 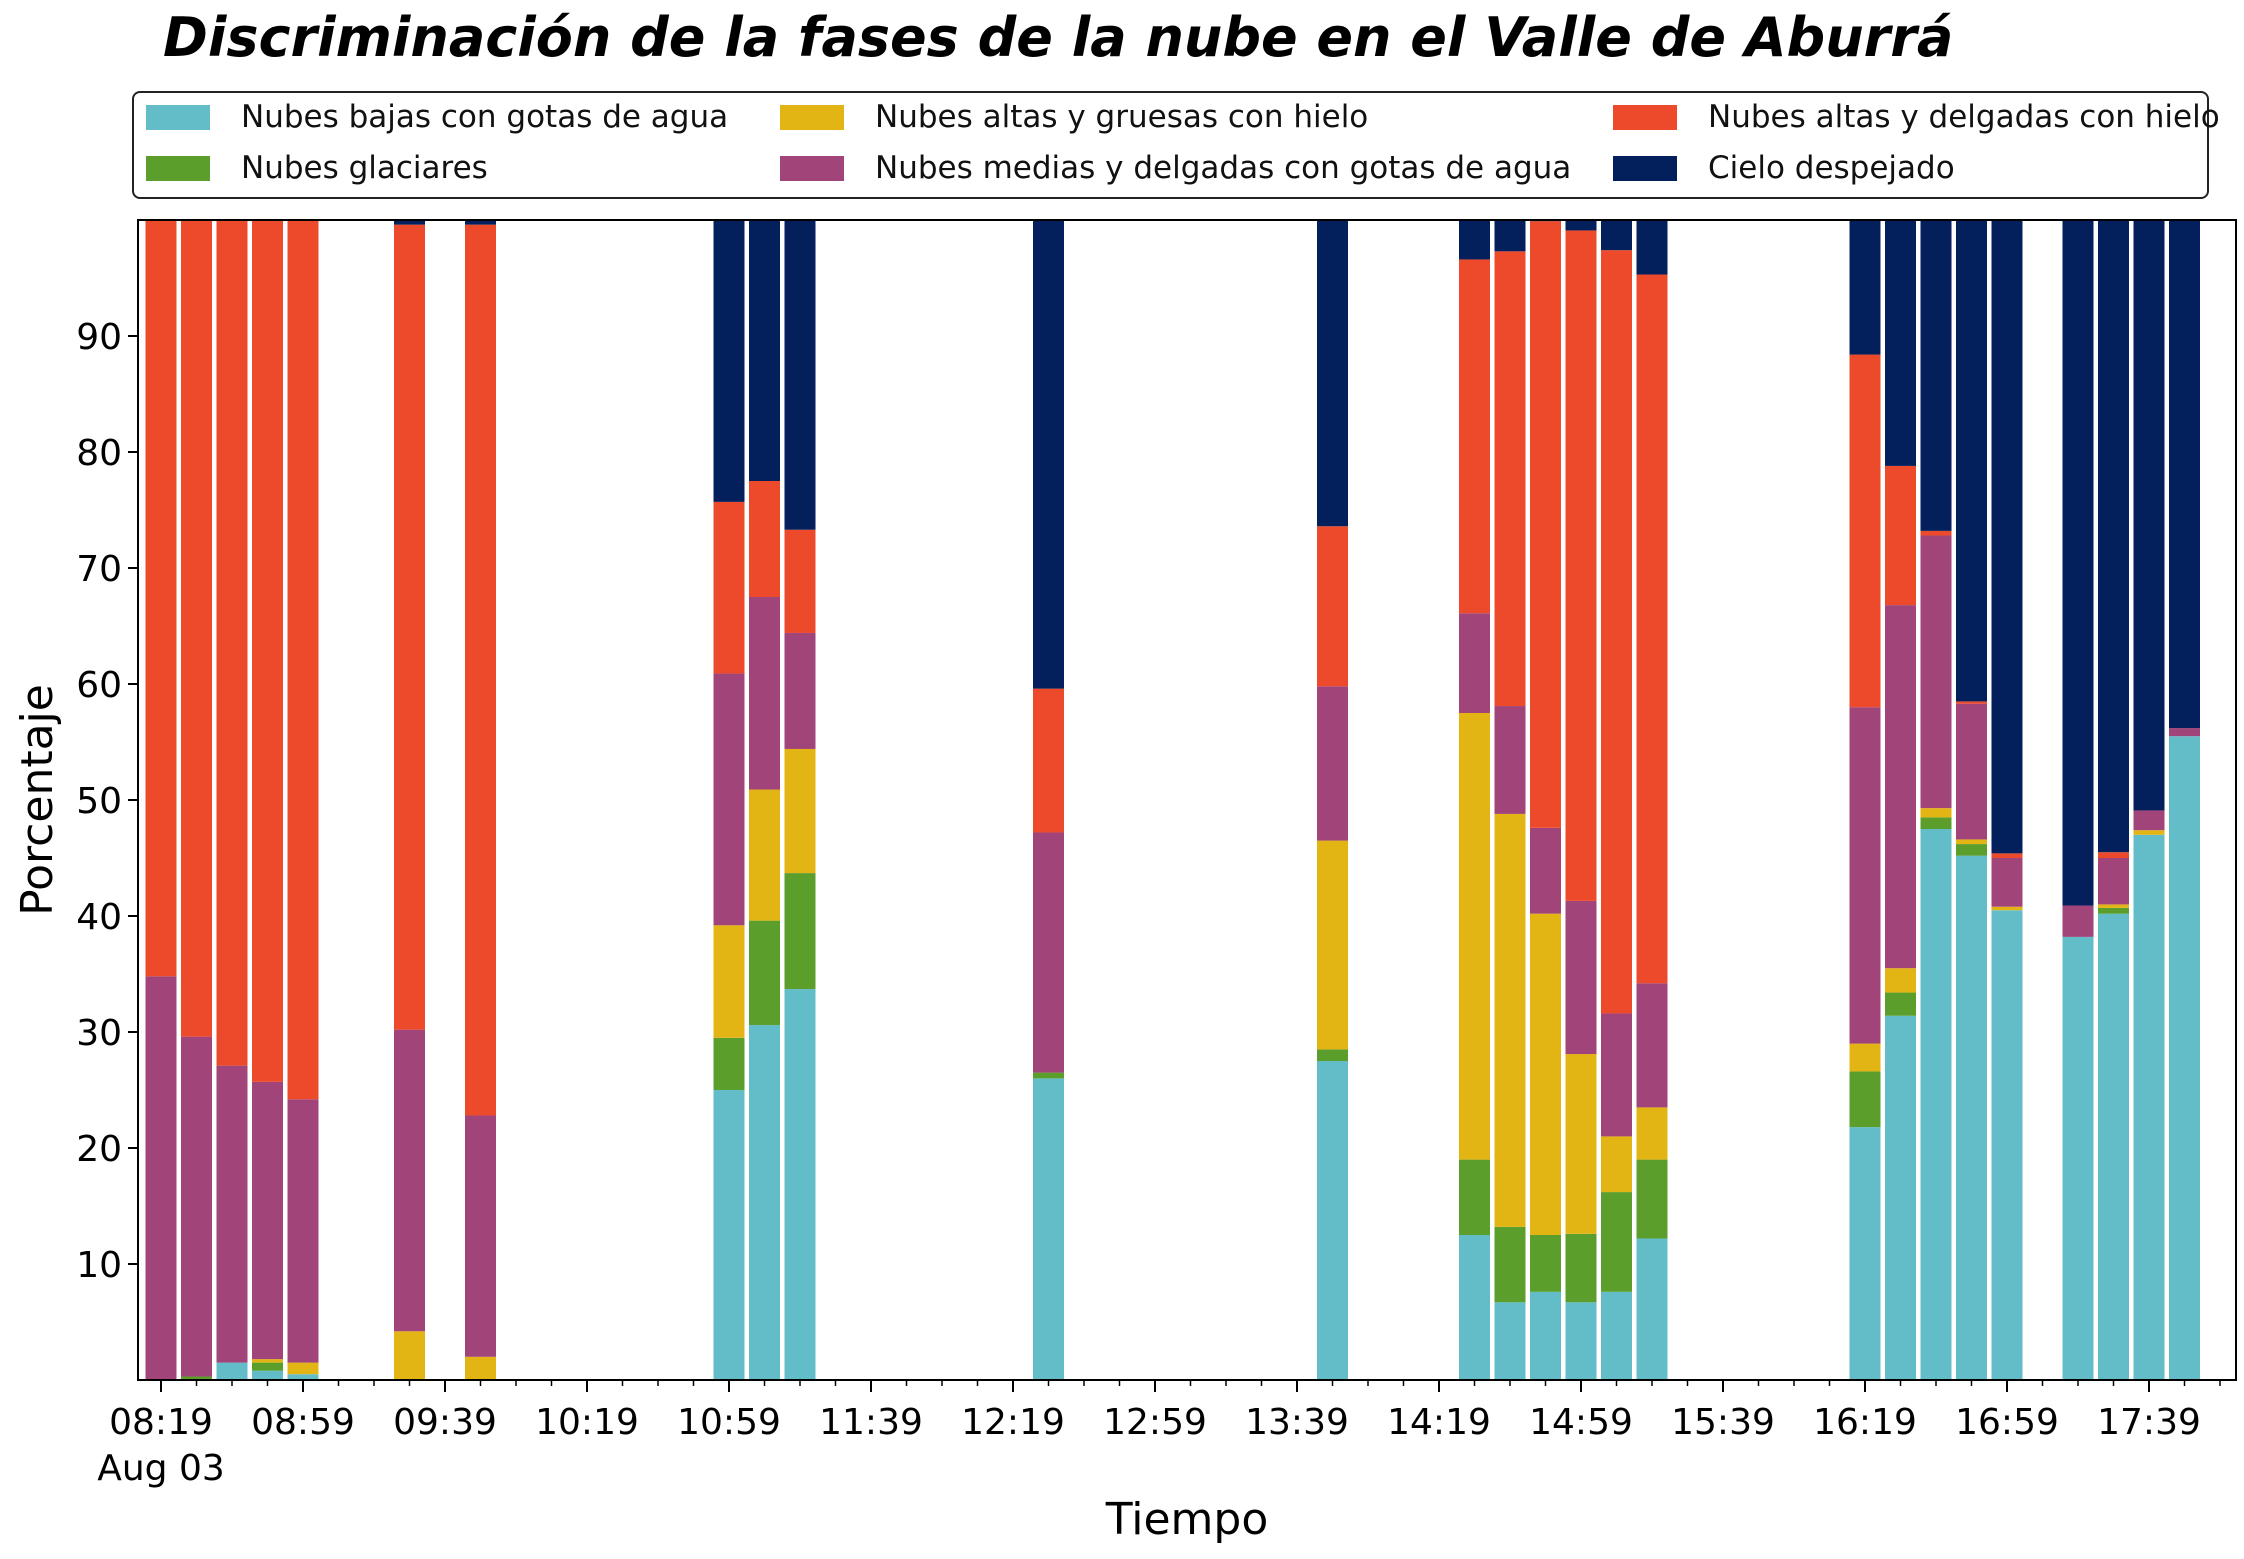 I want to click on legend-swatch-glaciares, so click(x=178, y=168).